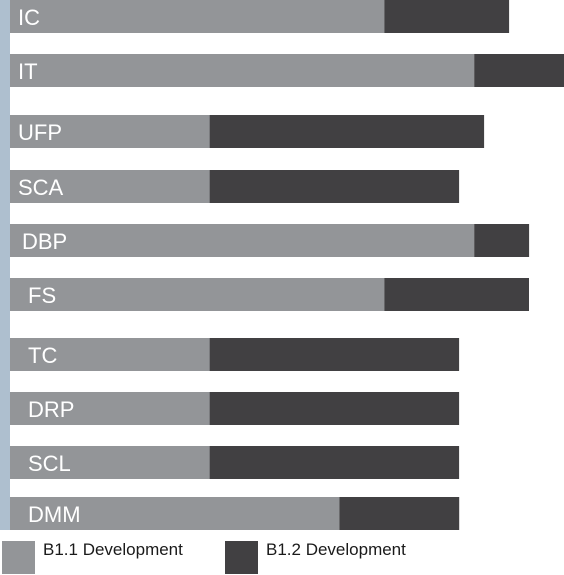 The width and height of the screenshot is (564, 575). What do you see at coordinates (5, 265) in the screenshot?
I see `y-axis-line` at bounding box center [5, 265].